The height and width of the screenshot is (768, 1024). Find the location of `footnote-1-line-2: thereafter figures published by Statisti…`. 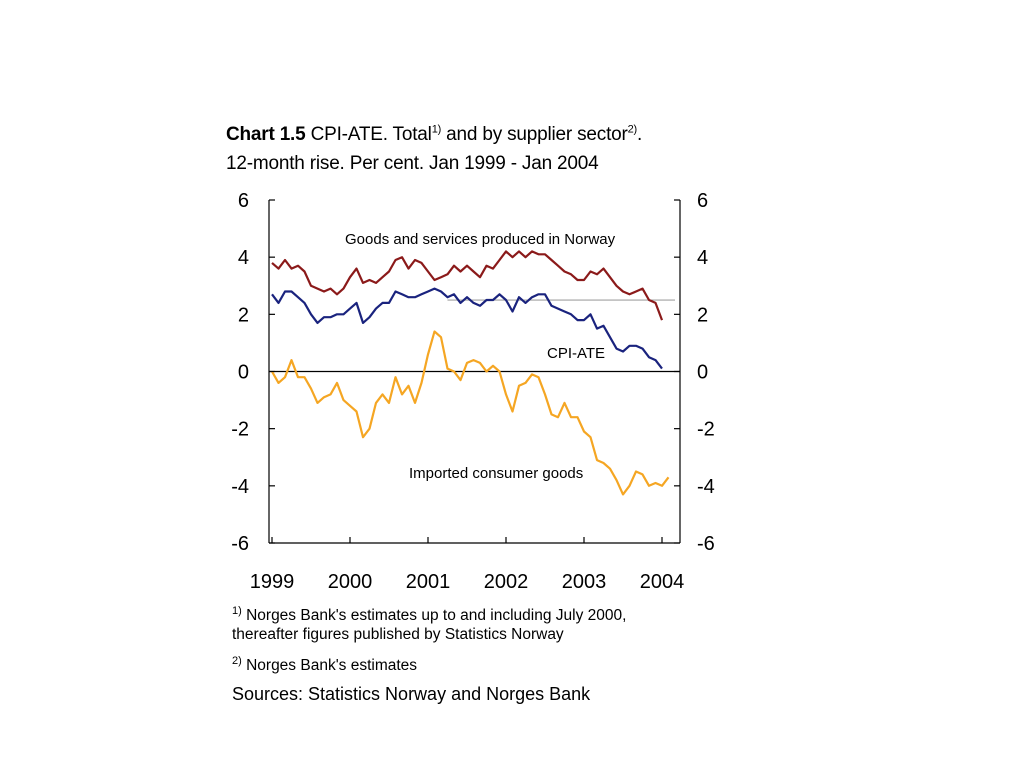

footnote-1-line-2: thereafter figures published by Statisti… is located at coordinates (398, 634).